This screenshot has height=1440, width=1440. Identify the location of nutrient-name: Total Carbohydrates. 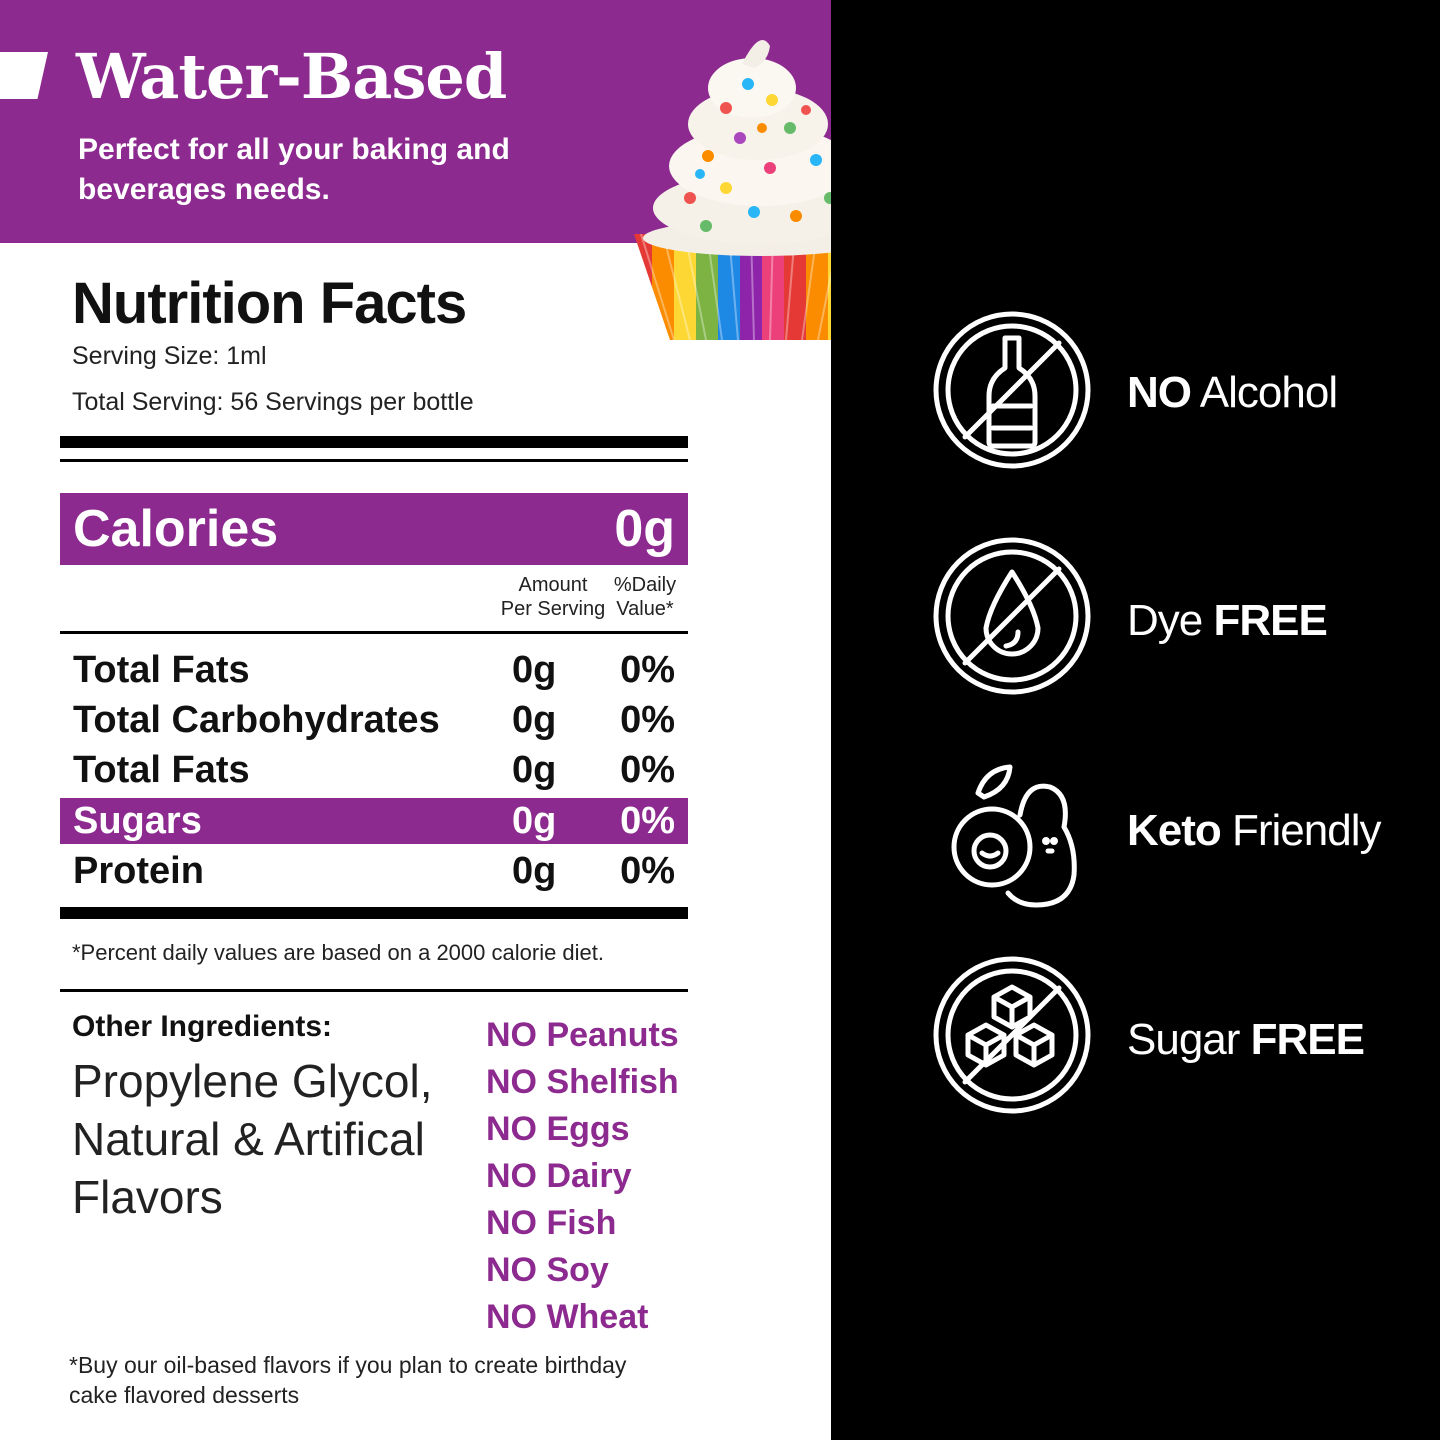
(256, 720).